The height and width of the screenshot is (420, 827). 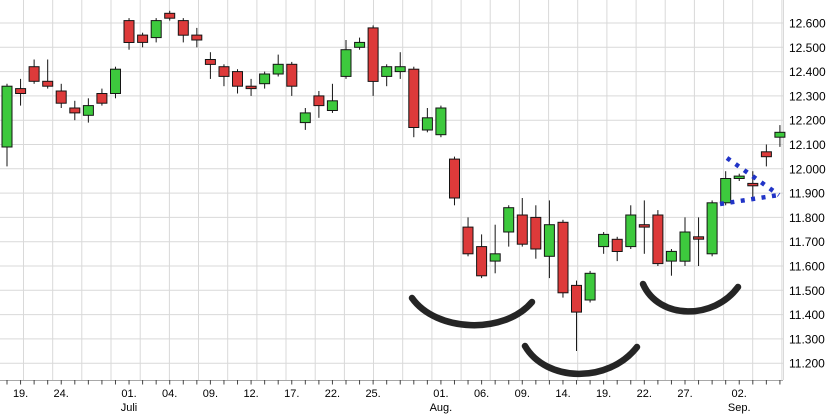 What do you see at coordinates (807, 121) in the screenshot?
I see `y-axis-label: 12.200` at bounding box center [807, 121].